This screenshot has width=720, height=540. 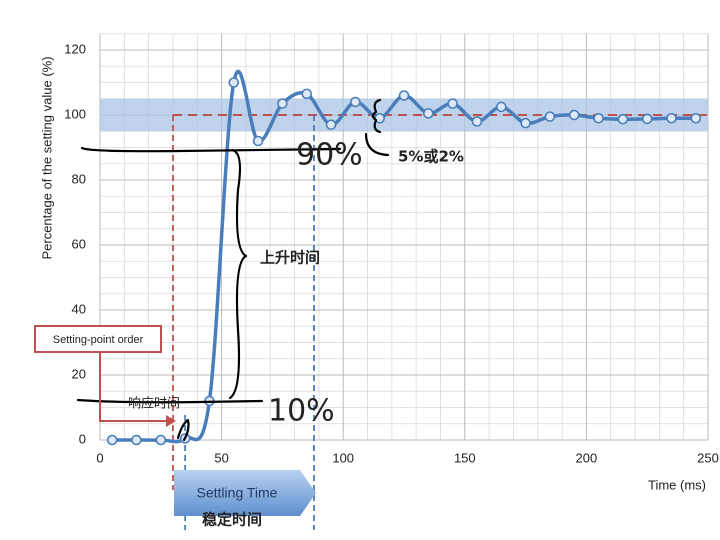 I want to click on band-brace, so click(x=376, y=116).